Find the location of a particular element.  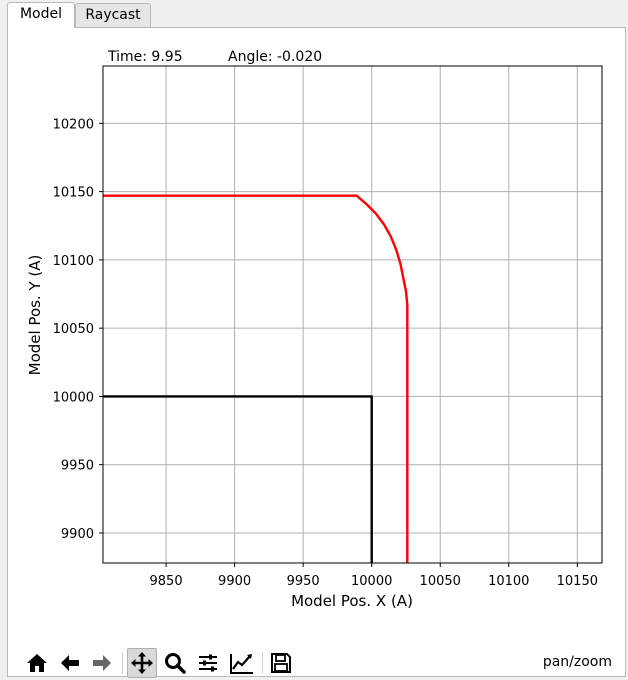

x-tick-label: 9950 is located at coordinates (303, 581).